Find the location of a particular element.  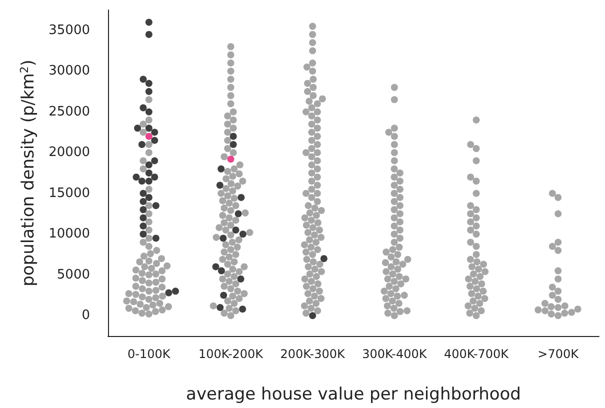

y-tick-label: 20000 is located at coordinates (69, 152).